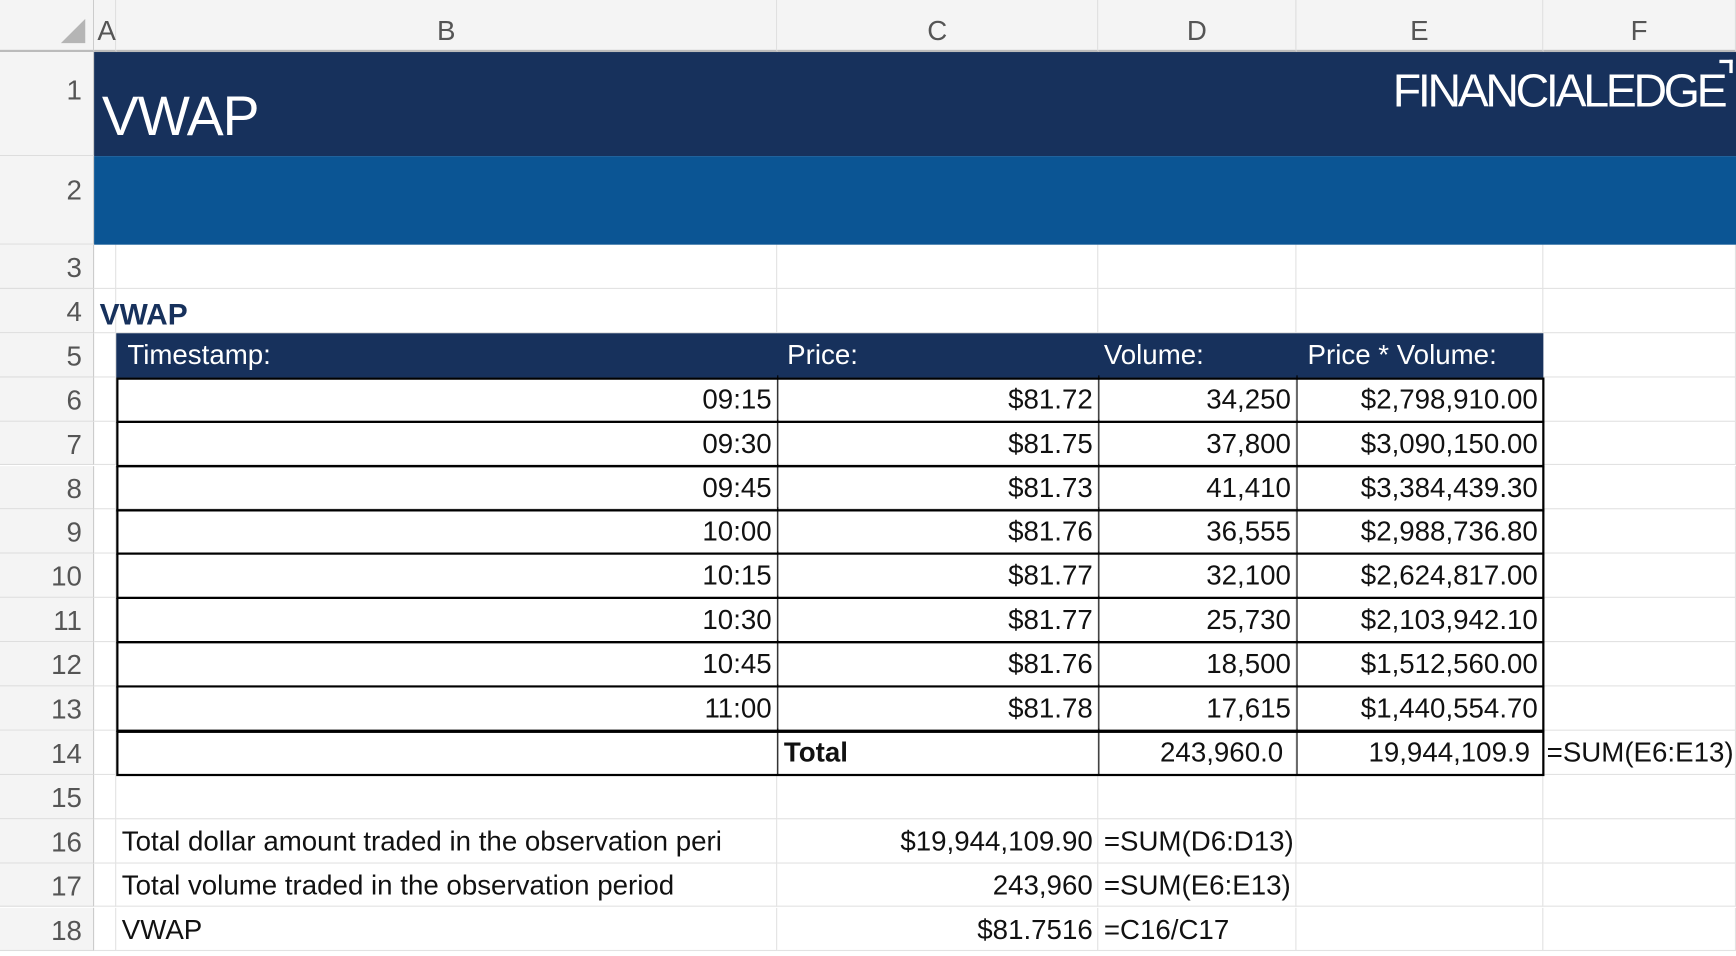 The image size is (1736, 956). Describe the element at coordinates (737, 664) in the screenshot. I see `table-cell: 10:45` at that location.